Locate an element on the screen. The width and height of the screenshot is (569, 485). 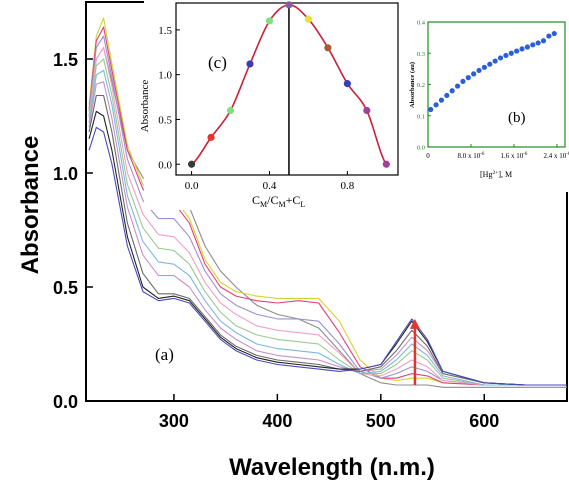
inset-c-y-tick-label: 1.0 is located at coordinates (165, 76).